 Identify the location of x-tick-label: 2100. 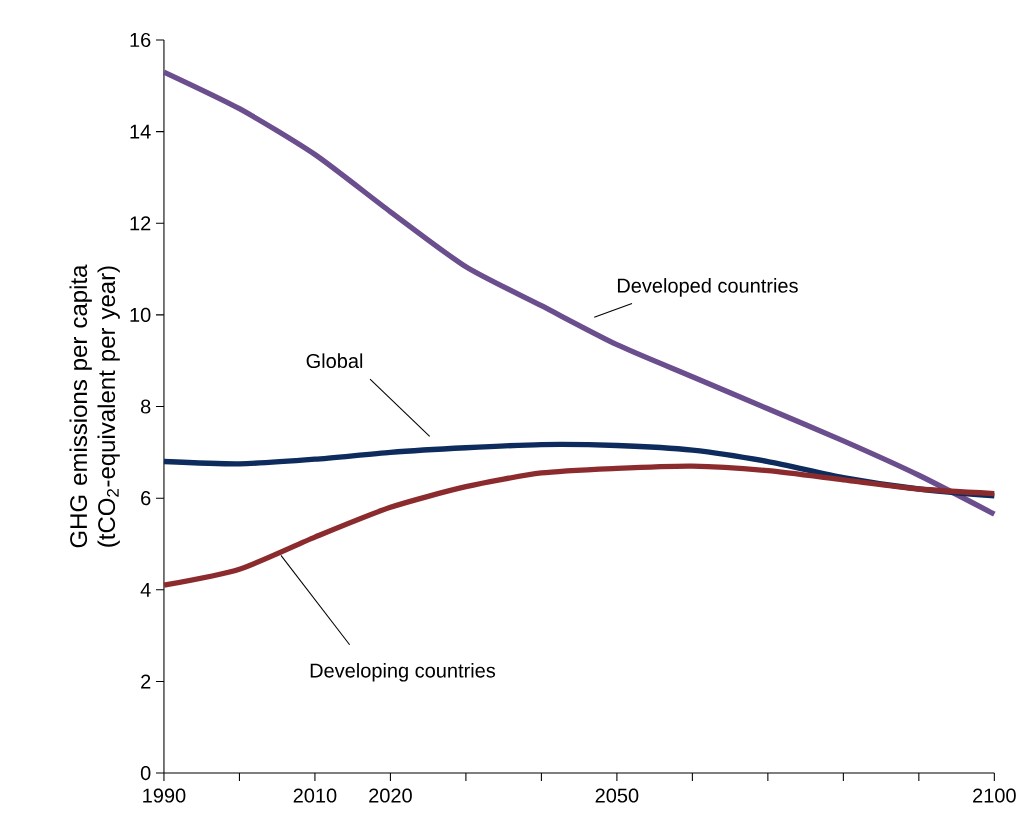
(994, 795).